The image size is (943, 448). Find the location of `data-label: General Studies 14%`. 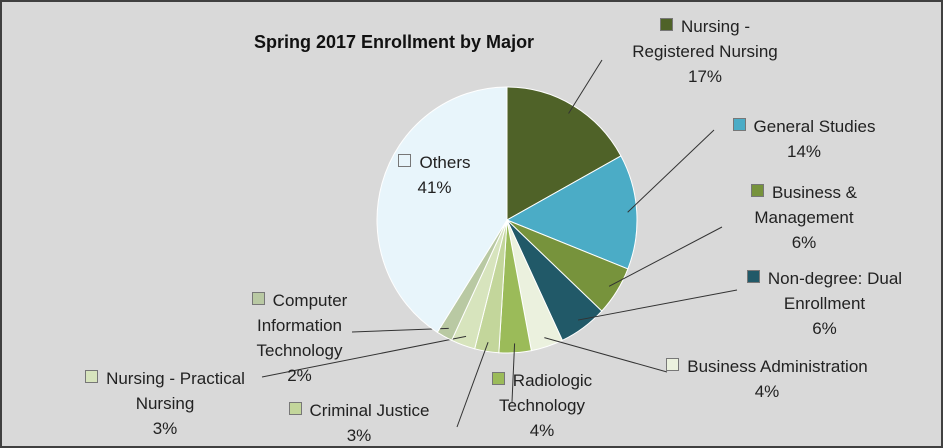

data-label: General Studies 14% is located at coordinates (804, 139).